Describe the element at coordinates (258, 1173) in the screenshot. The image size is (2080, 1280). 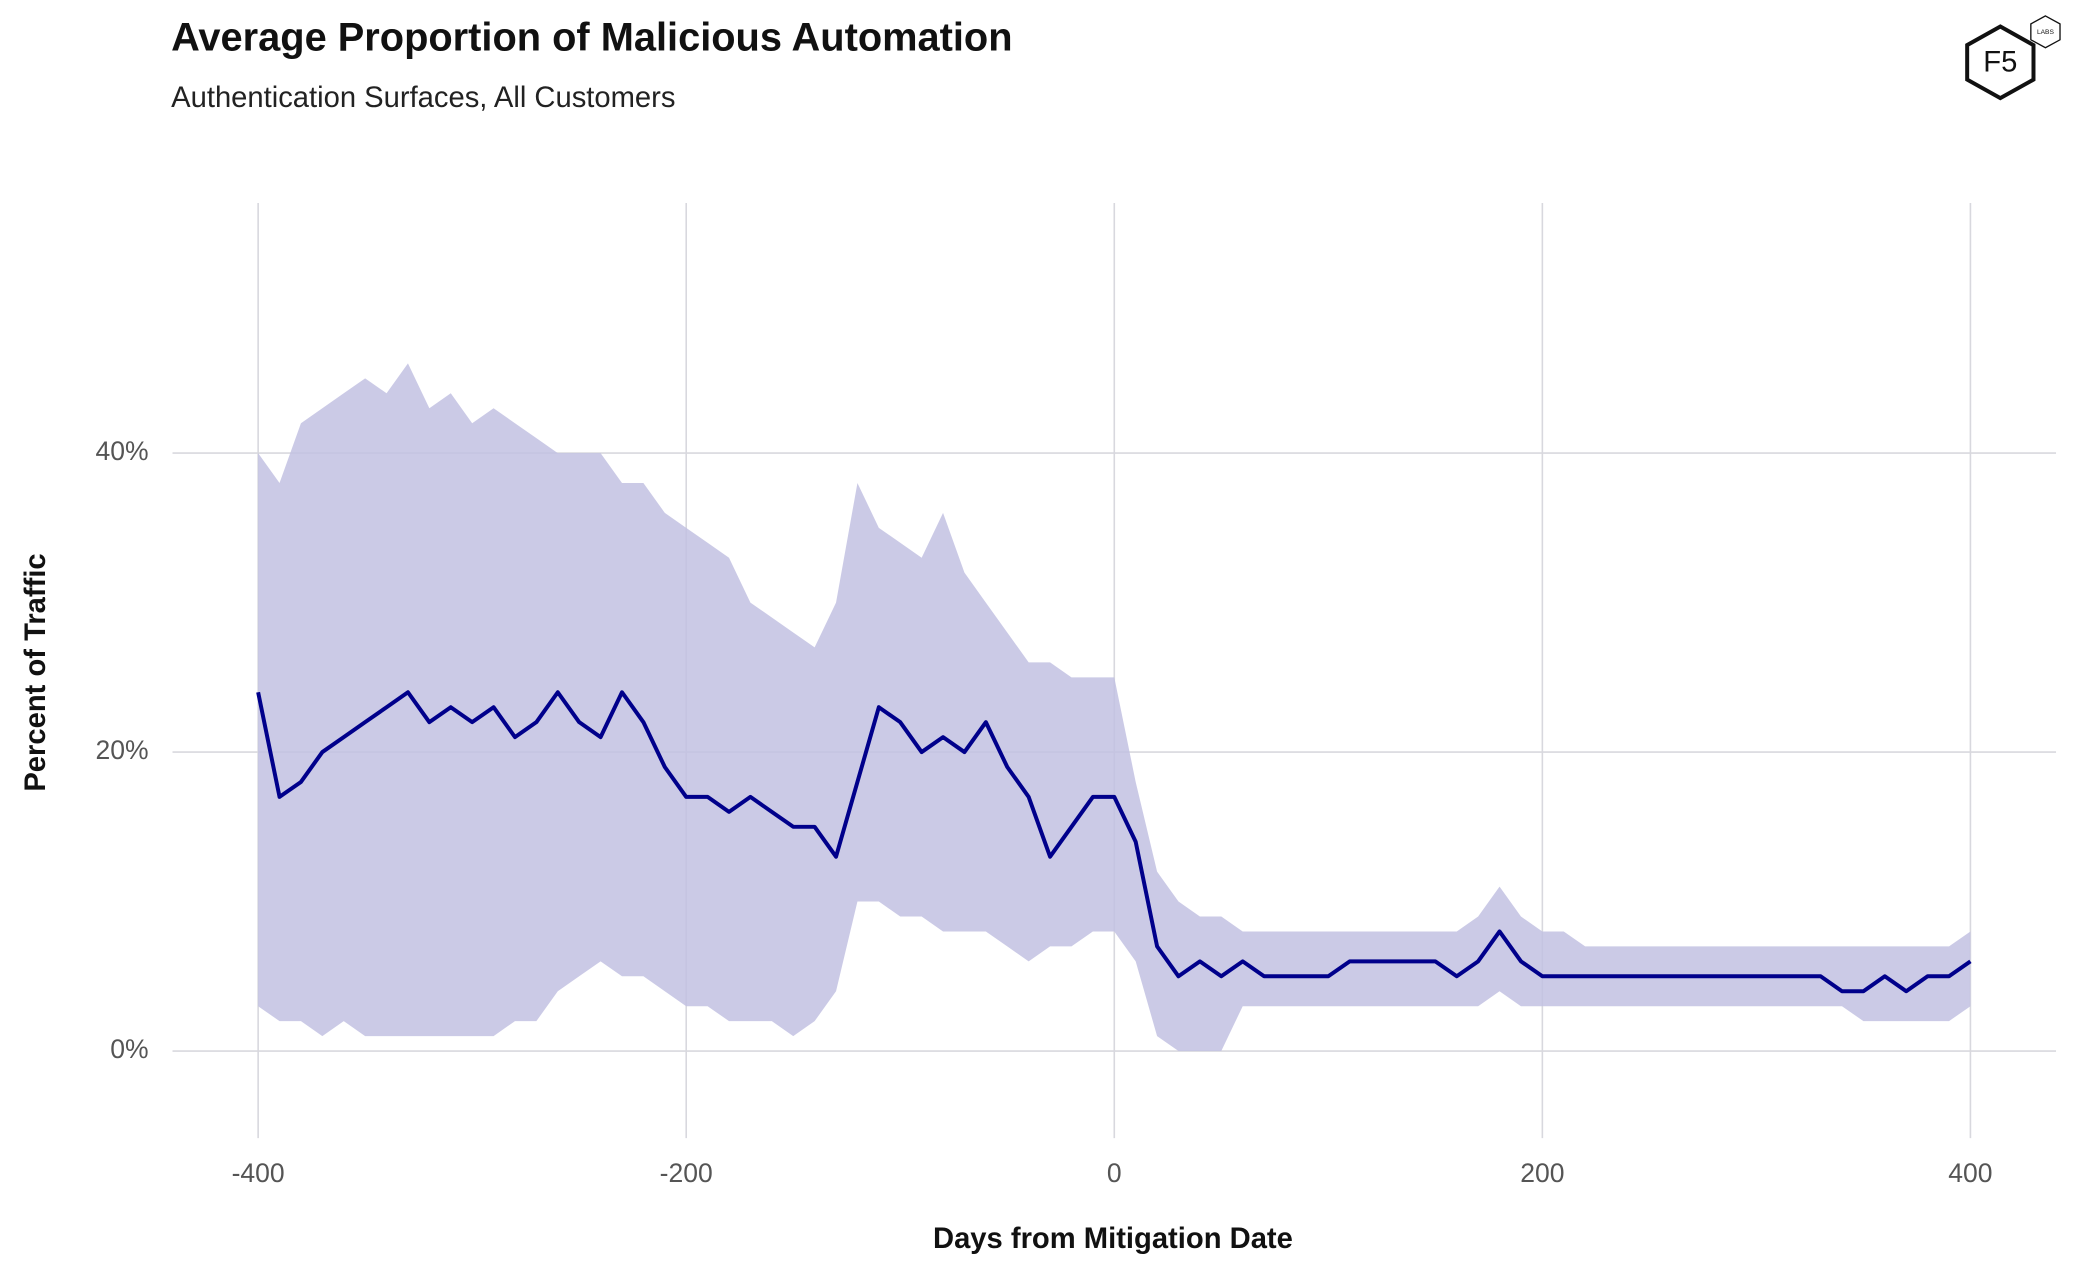
I see `x-tick-label: -400` at that location.